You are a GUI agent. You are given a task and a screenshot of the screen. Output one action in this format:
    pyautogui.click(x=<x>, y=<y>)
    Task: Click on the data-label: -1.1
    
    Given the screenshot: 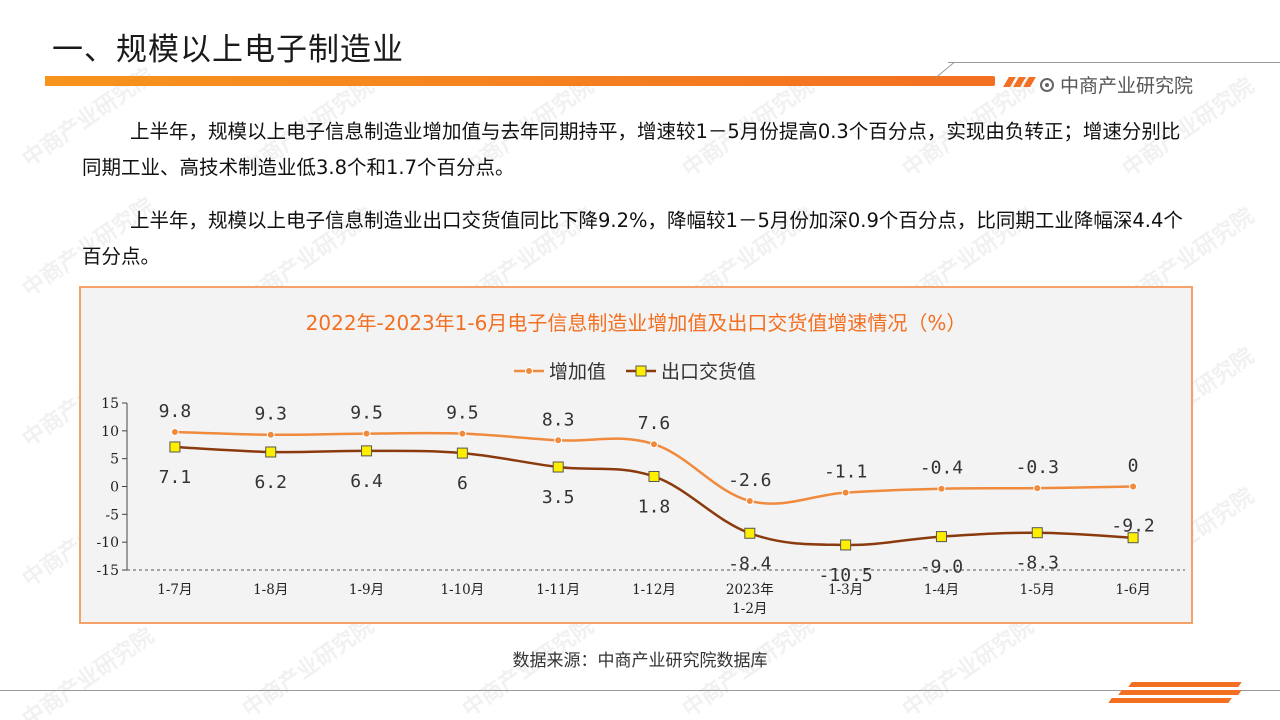 What is the action you would take?
    pyautogui.click(x=845, y=472)
    